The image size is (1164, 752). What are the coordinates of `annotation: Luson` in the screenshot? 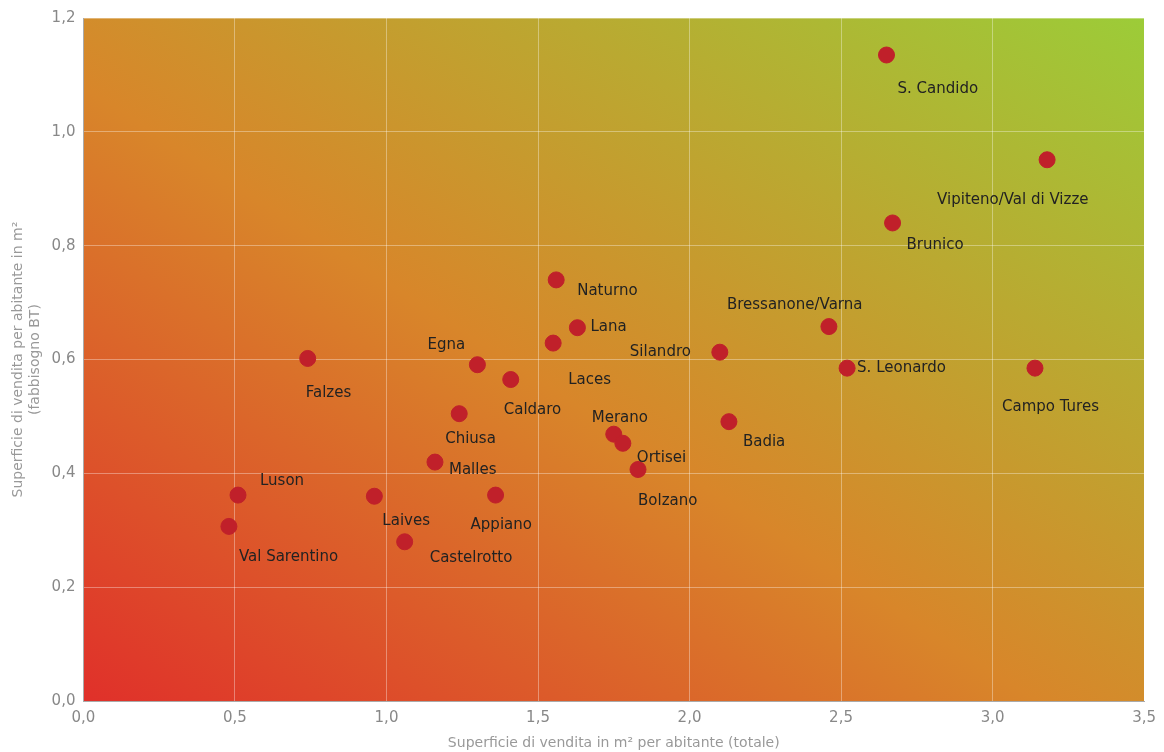 It's located at (282, 479).